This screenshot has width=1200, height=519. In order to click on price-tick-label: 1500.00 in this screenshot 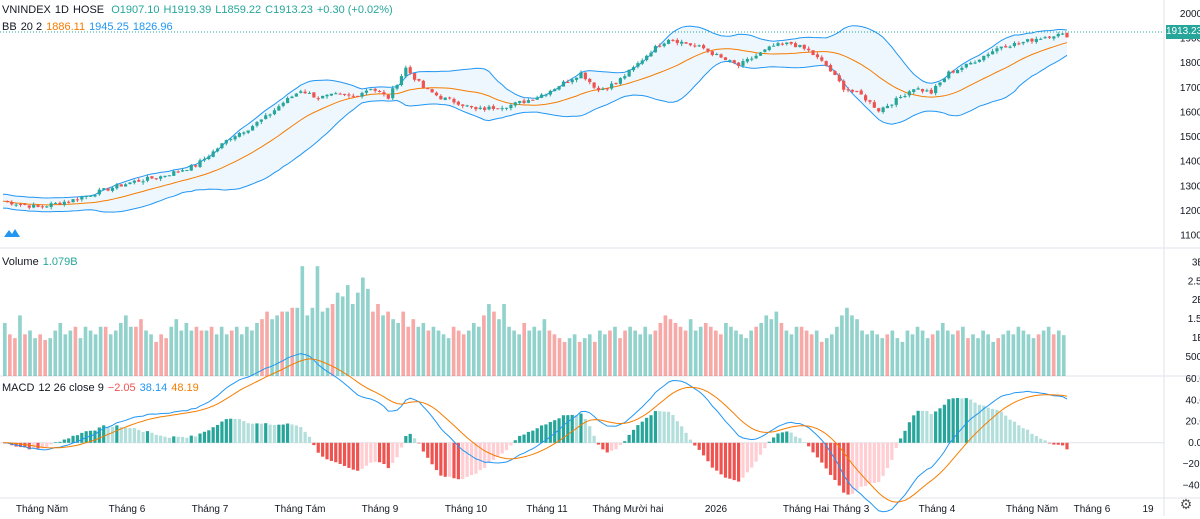, I will do `click(1190, 137)`.